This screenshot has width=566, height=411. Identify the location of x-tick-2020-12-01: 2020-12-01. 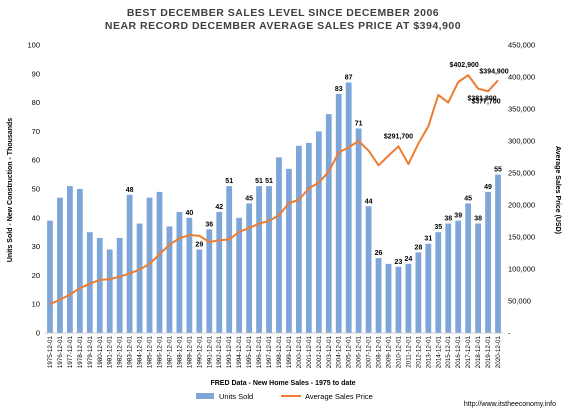
(498, 352).